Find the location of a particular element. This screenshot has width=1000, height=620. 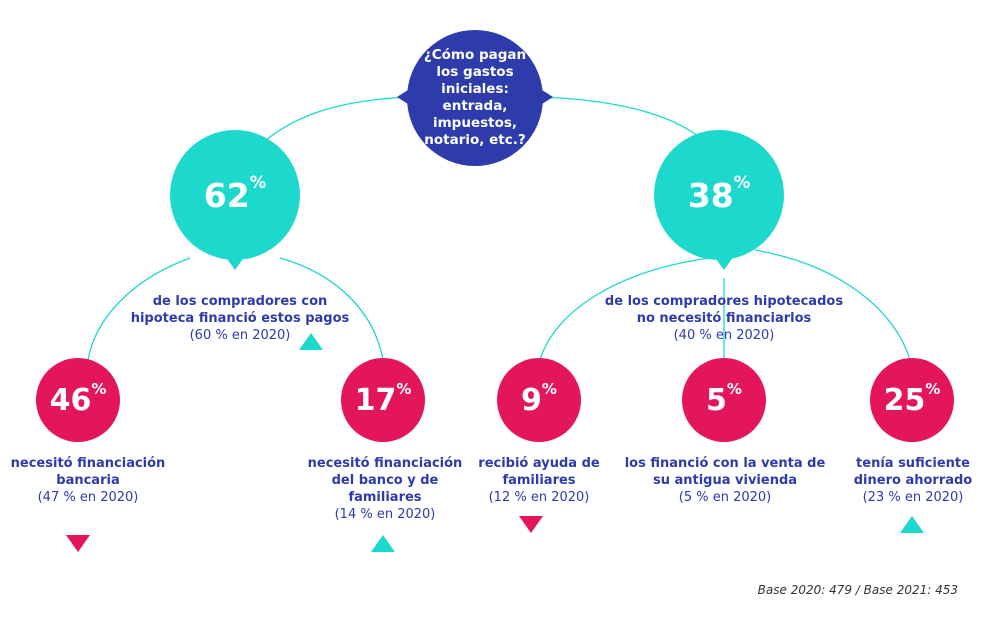

percent-circle-9: 9% is located at coordinates (539, 400).